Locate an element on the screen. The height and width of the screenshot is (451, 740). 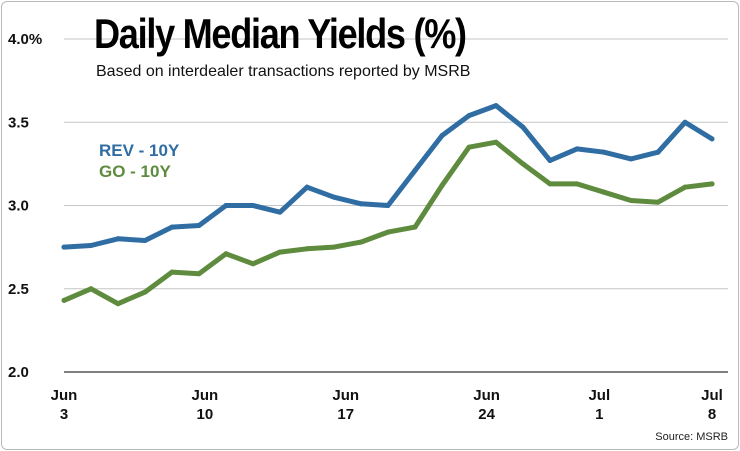
x-tick-day: 17 is located at coordinates (345, 414).